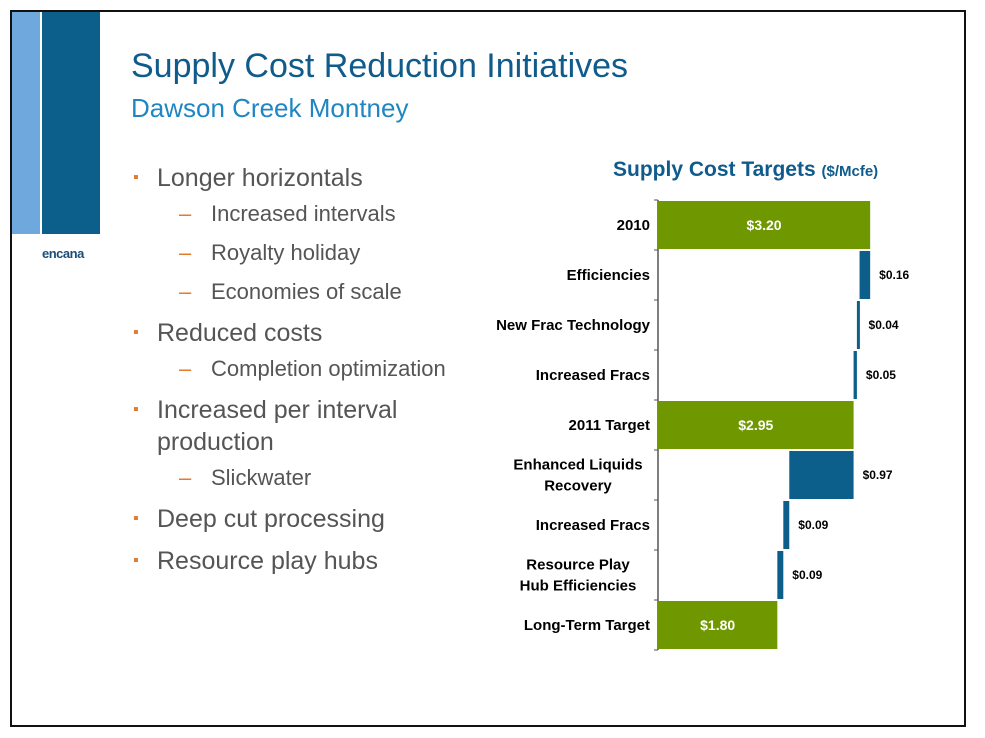 The image size is (985, 738). What do you see at coordinates (63, 253) in the screenshot?
I see `company-logo: encana` at bounding box center [63, 253].